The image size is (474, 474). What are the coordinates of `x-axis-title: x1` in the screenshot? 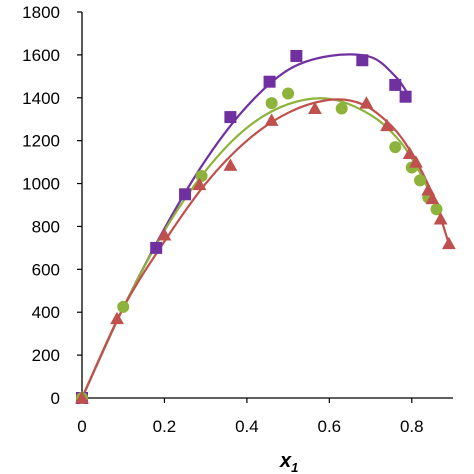 It's located at (288, 462).